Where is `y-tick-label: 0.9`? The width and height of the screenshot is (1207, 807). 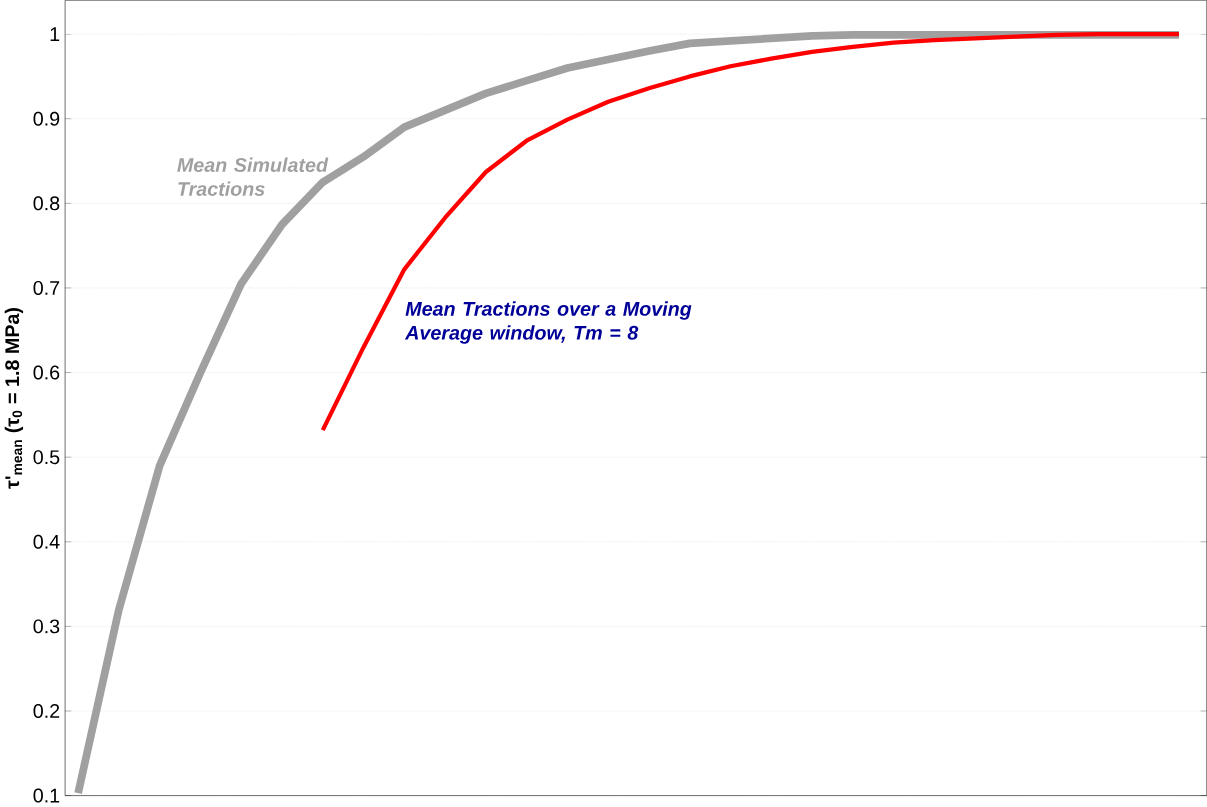 y-tick-label: 0.9 is located at coordinates (46, 118).